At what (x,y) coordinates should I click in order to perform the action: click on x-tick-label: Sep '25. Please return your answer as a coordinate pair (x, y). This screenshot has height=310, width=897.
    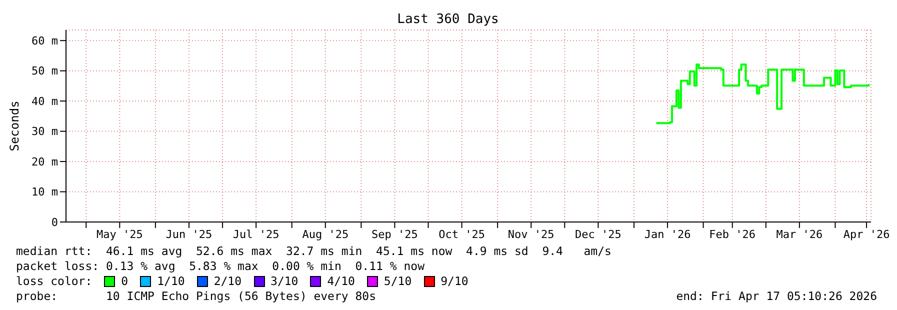
    Looking at the image, I should click on (395, 234).